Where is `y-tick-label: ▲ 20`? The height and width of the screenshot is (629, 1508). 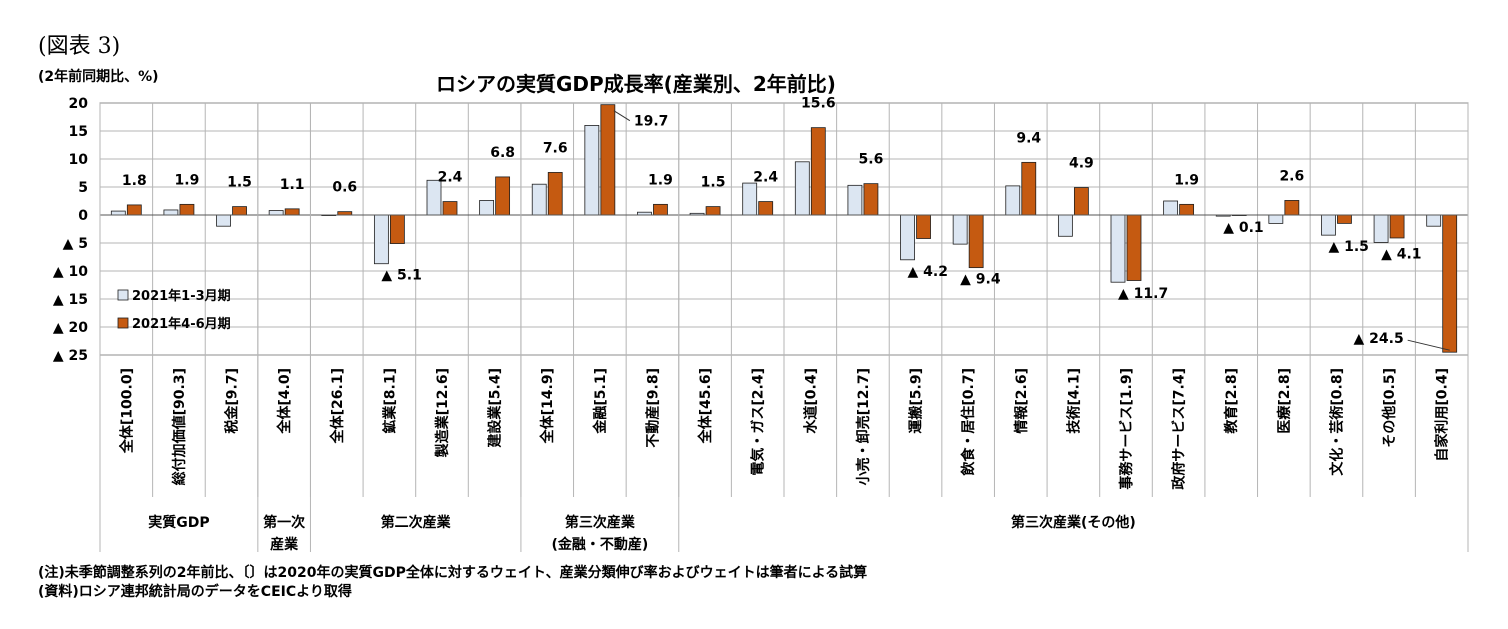
y-tick-label: ▲ 20 is located at coordinates (70, 328).